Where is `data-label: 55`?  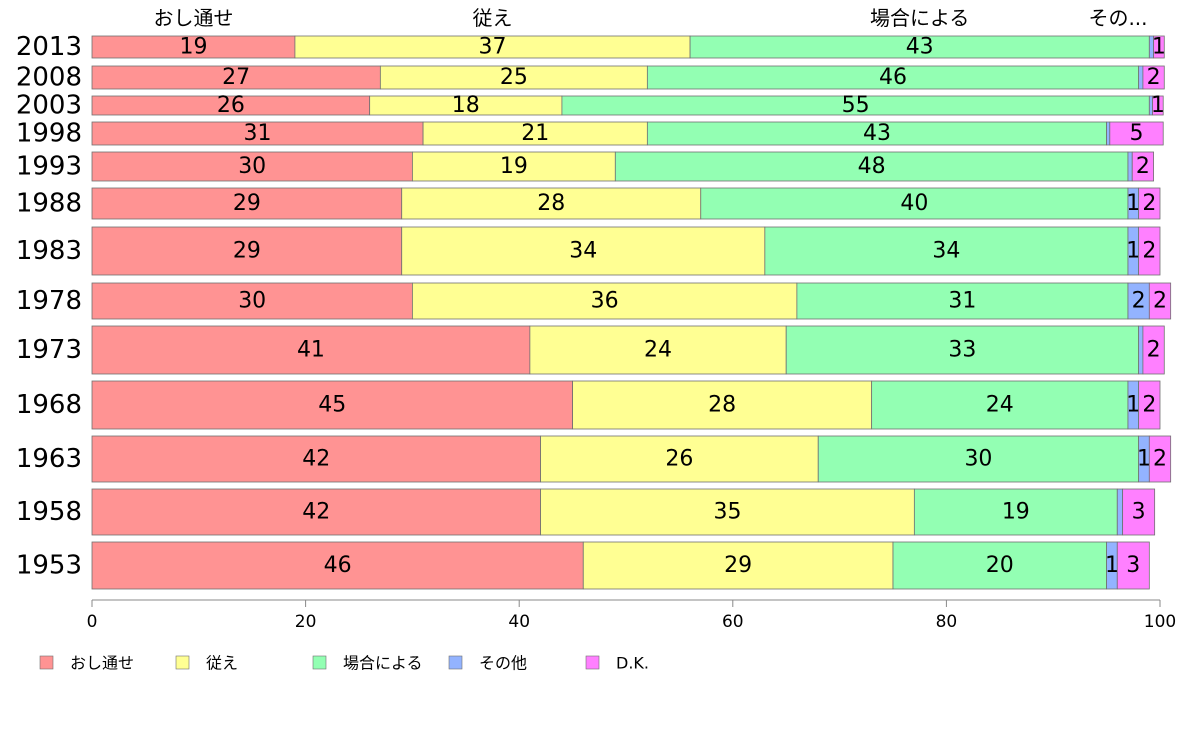
data-label: 55 is located at coordinates (856, 105).